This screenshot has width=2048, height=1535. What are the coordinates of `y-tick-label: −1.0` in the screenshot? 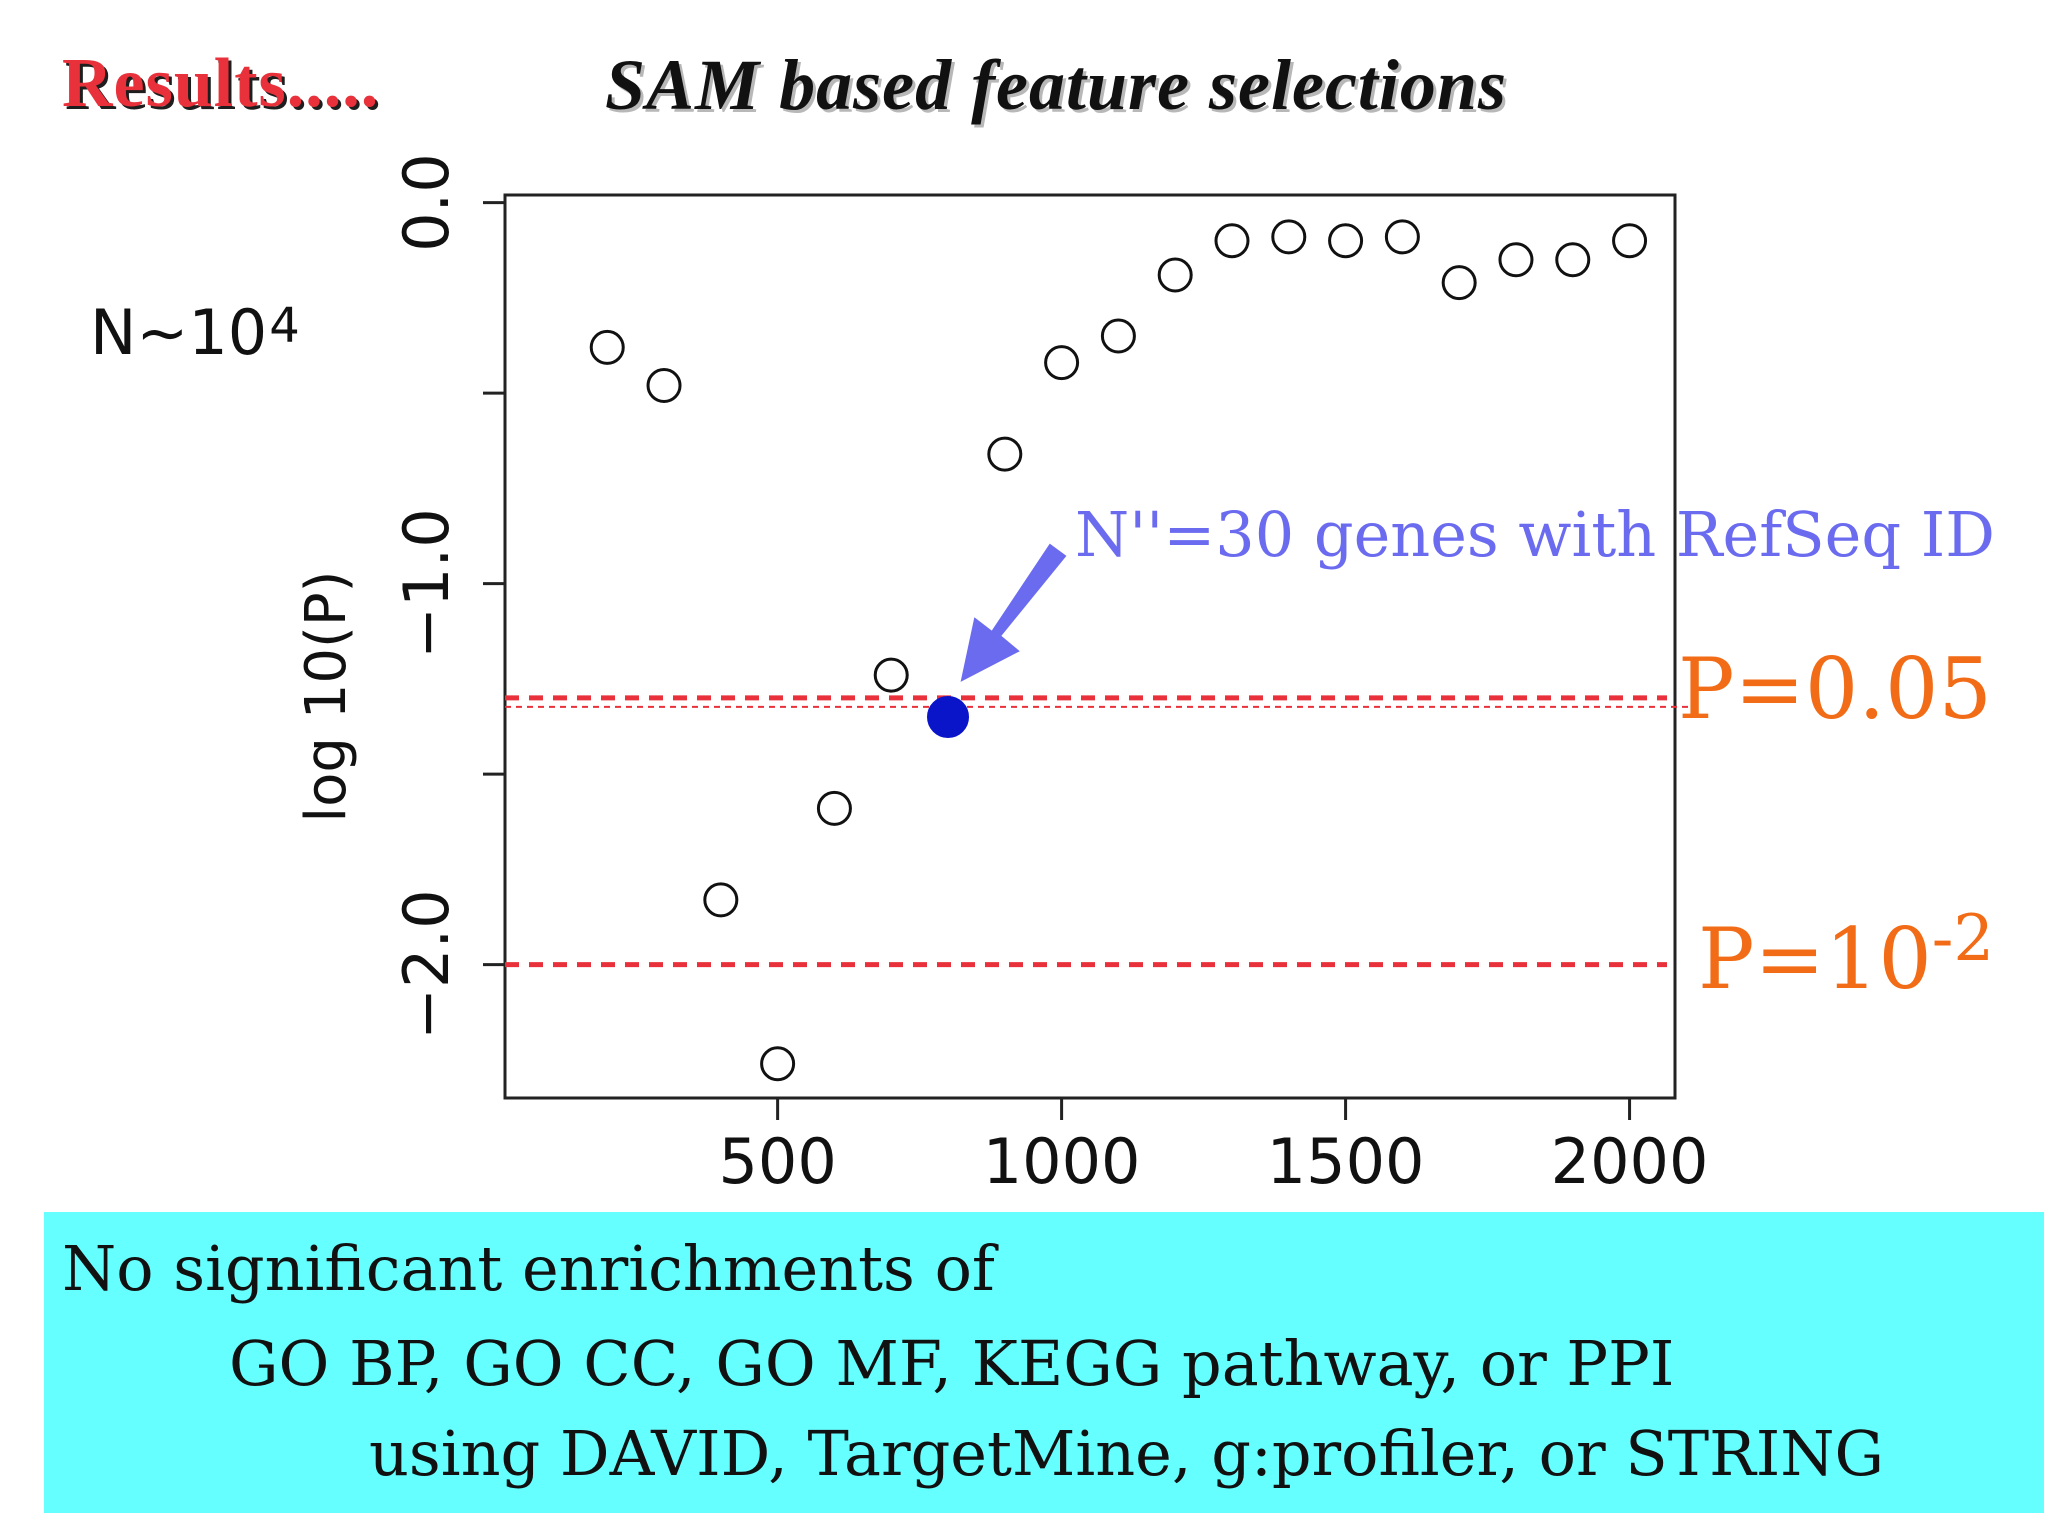 It's located at (426, 583).